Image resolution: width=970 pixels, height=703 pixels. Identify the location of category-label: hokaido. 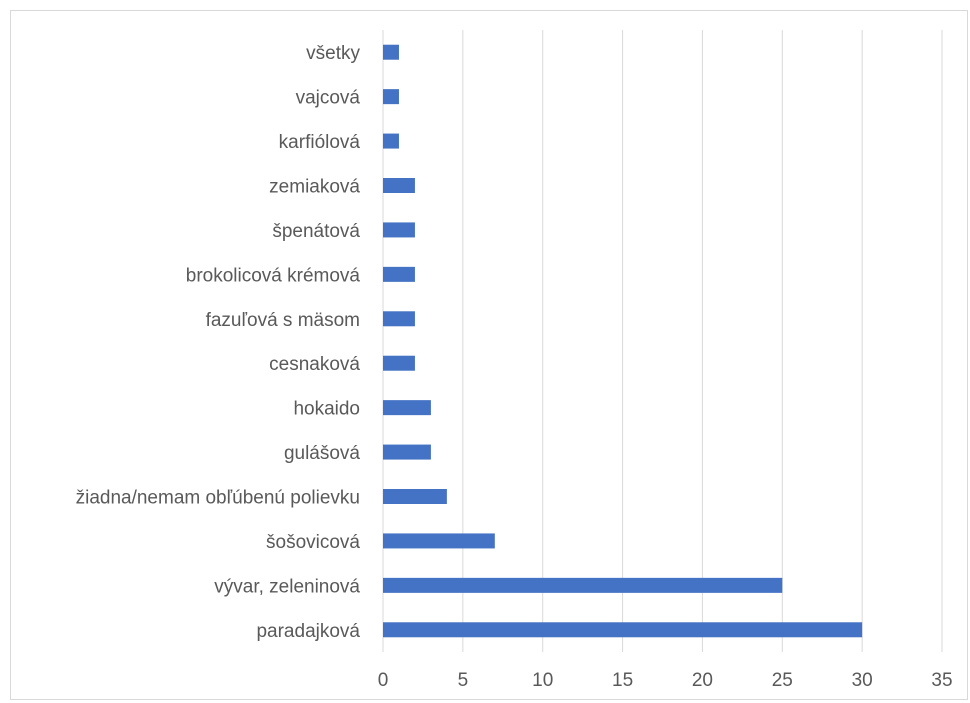
(326, 409).